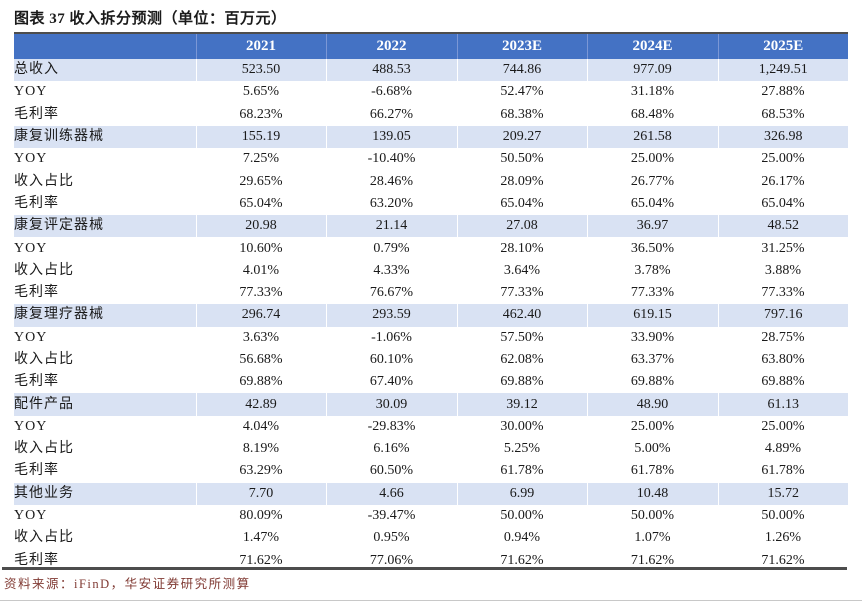  Describe the element at coordinates (261, 226) in the screenshot. I see `cell-value: 20.98` at that location.